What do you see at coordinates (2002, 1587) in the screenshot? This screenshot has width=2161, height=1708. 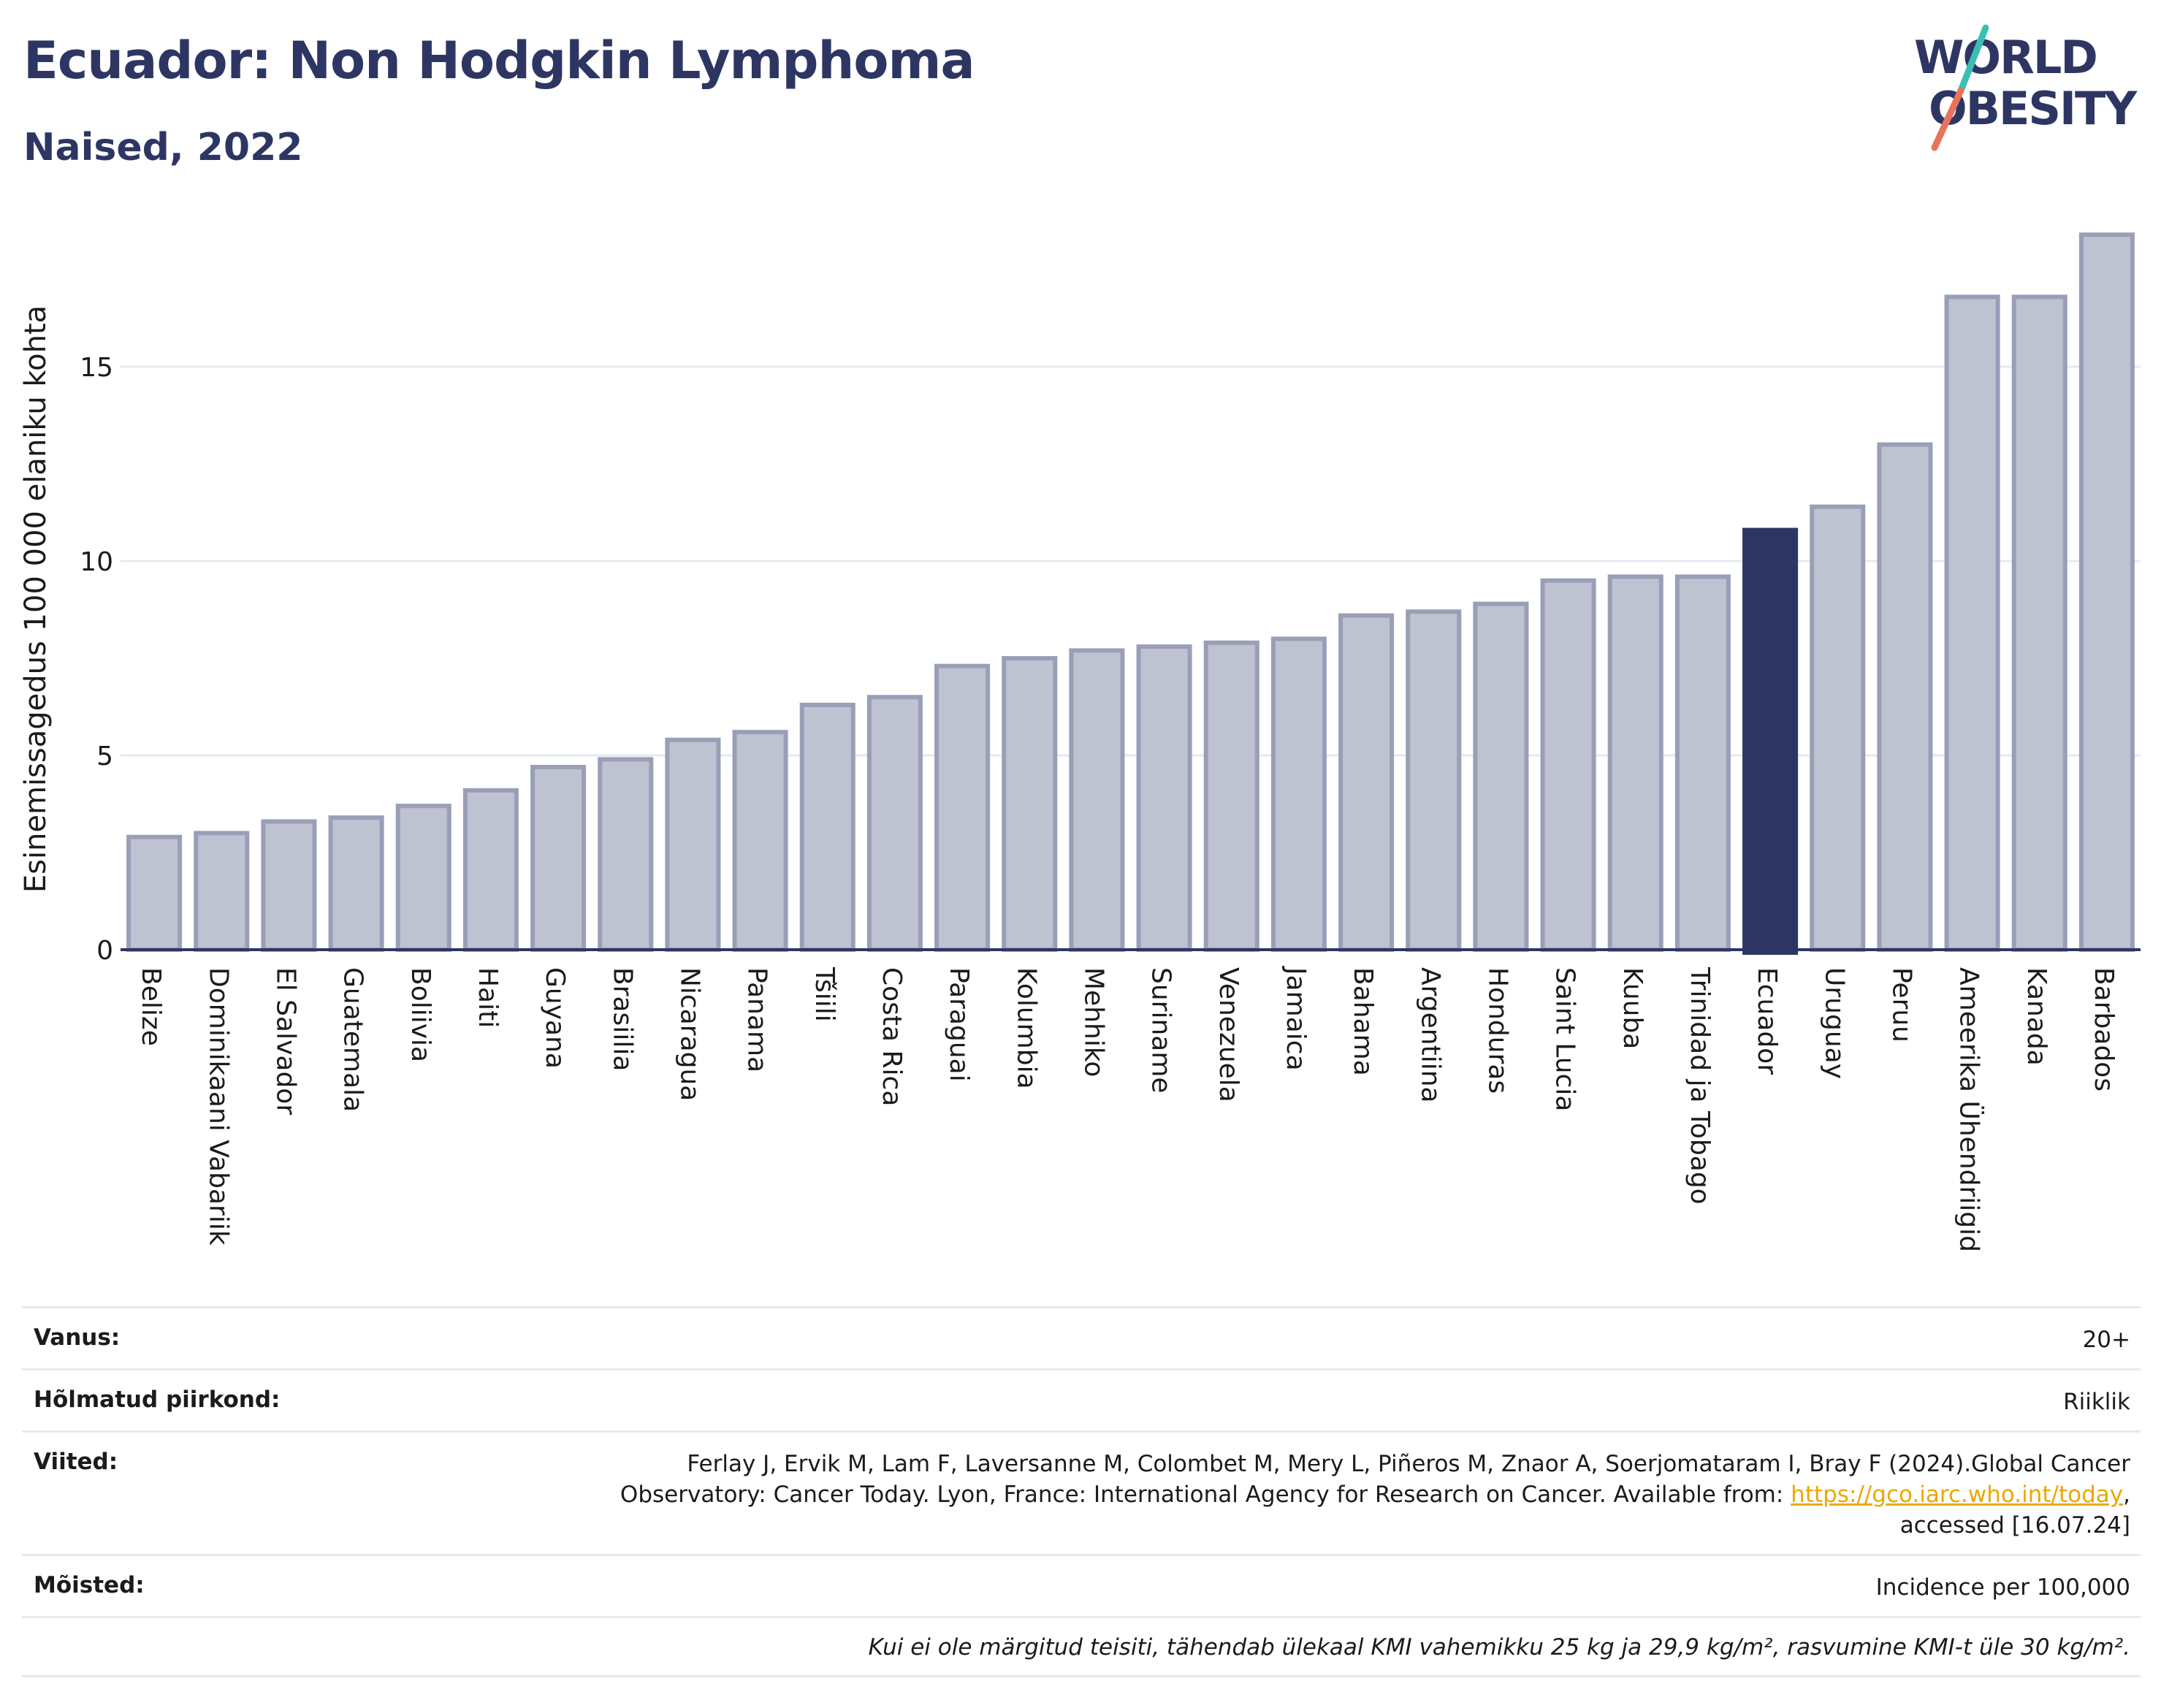 I see `definitions-value: Incidence per 100,000` at bounding box center [2002, 1587].